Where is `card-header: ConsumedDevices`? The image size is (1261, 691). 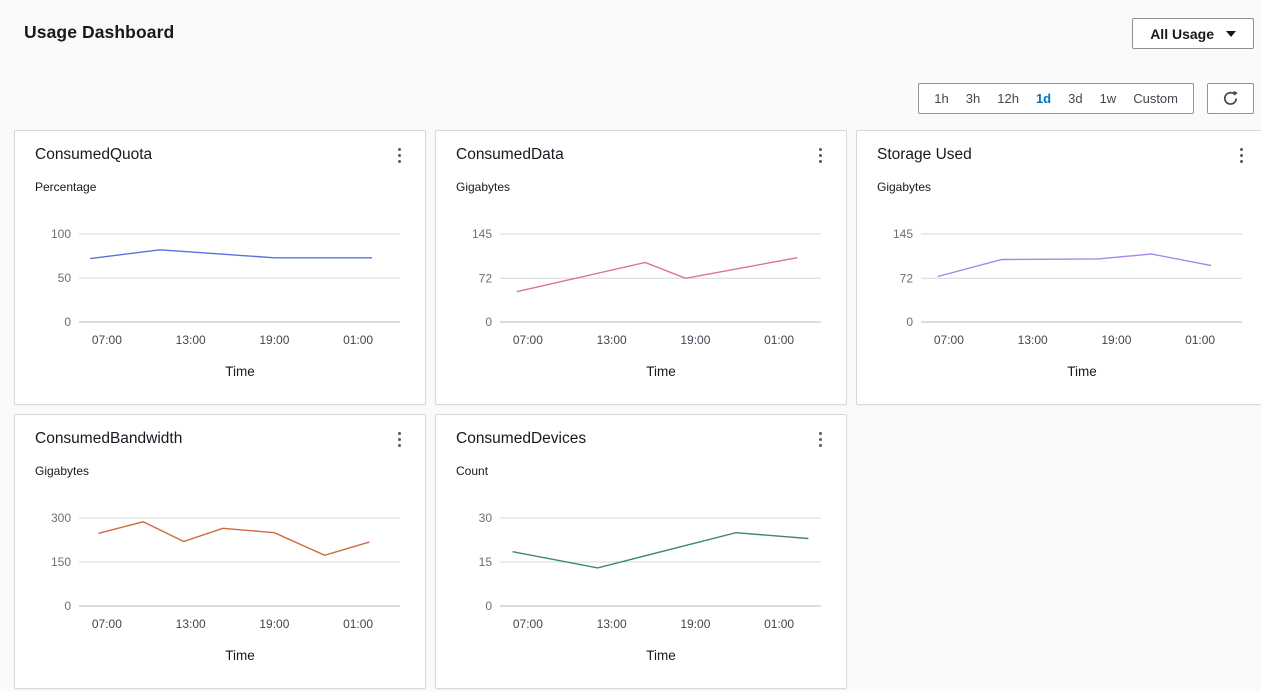
card-header: ConsumedDevices is located at coordinates (641, 439).